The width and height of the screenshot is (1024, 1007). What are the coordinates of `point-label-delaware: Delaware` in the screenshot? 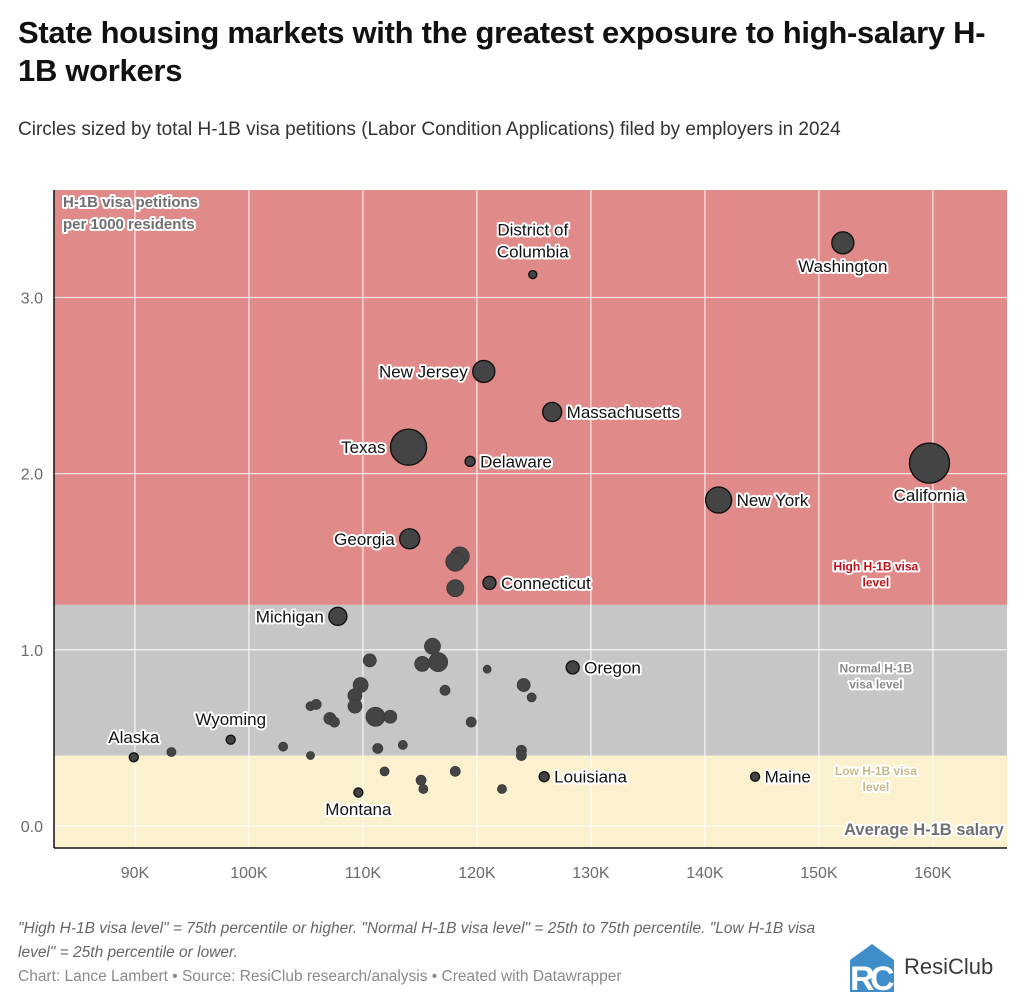 It's located at (516, 461).